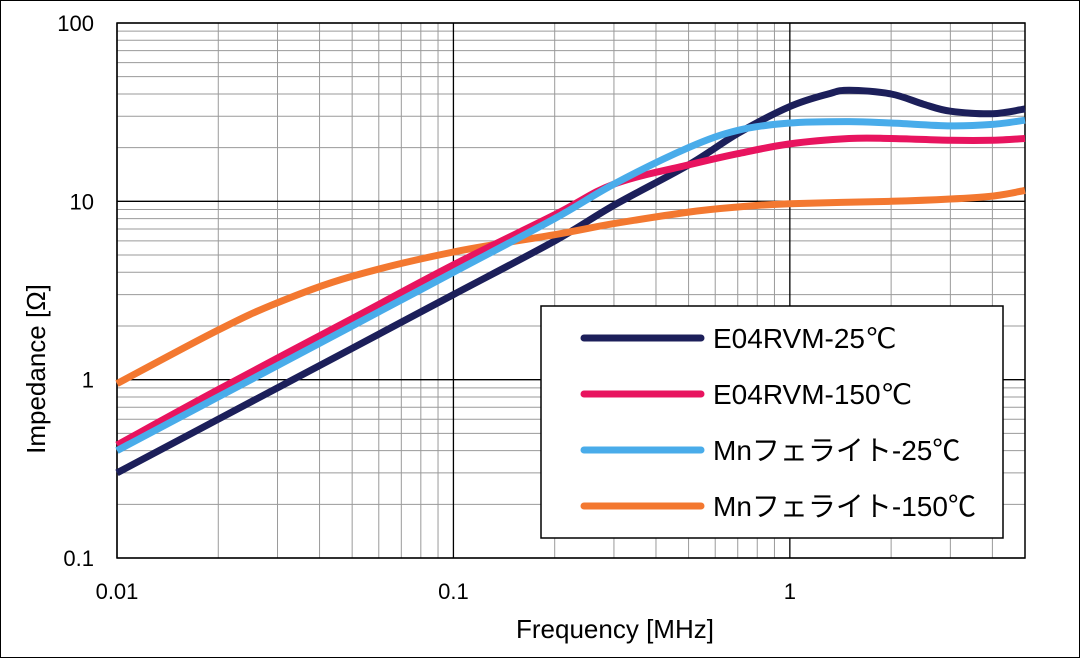 The width and height of the screenshot is (1080, 659). I want to click on y-tick-label: 10, so click(82, 201).